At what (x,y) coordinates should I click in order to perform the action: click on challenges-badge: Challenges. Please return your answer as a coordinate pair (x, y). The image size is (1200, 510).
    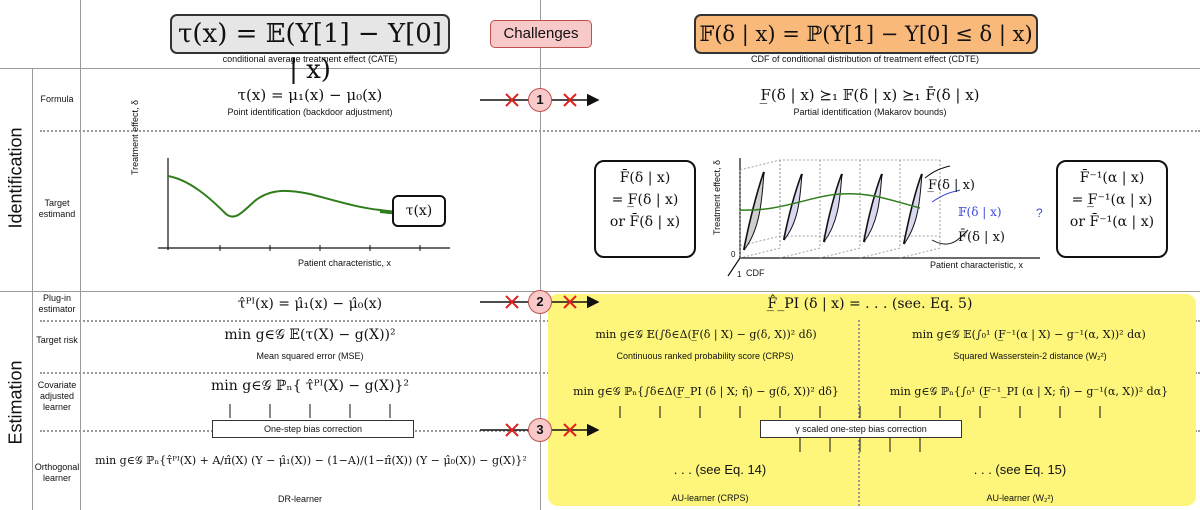
    Looking at the image, I should click on (541, 34).